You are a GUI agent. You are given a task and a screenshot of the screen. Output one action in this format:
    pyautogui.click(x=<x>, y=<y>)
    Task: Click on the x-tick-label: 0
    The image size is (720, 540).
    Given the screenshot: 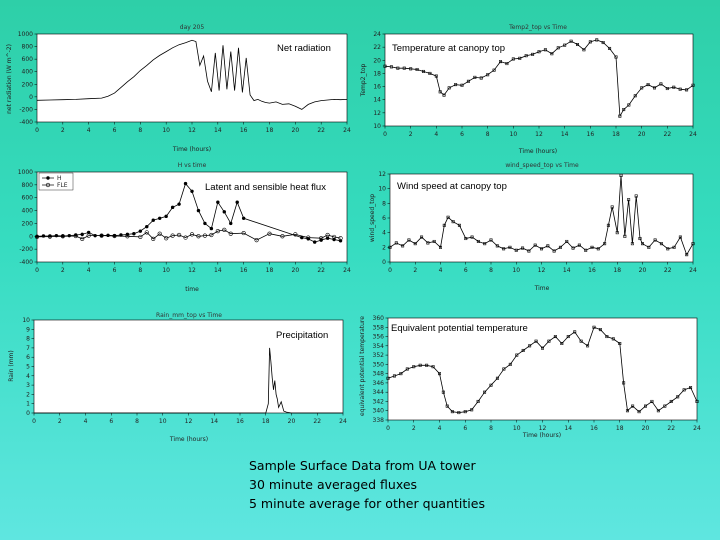 What is the action you would take?
    pyautogui.click(x=390, y=270)
    